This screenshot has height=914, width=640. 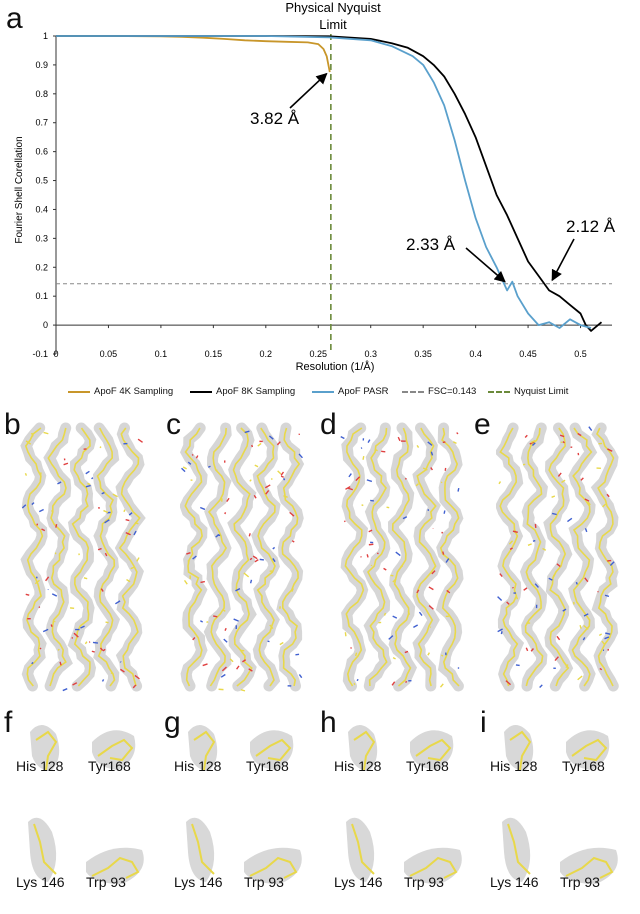 What do you see at coordinates (333, 7) in the screenshot?
I see `chart-top-annotation-line1: Physical Nyquist` at bounding box center [333, 7].